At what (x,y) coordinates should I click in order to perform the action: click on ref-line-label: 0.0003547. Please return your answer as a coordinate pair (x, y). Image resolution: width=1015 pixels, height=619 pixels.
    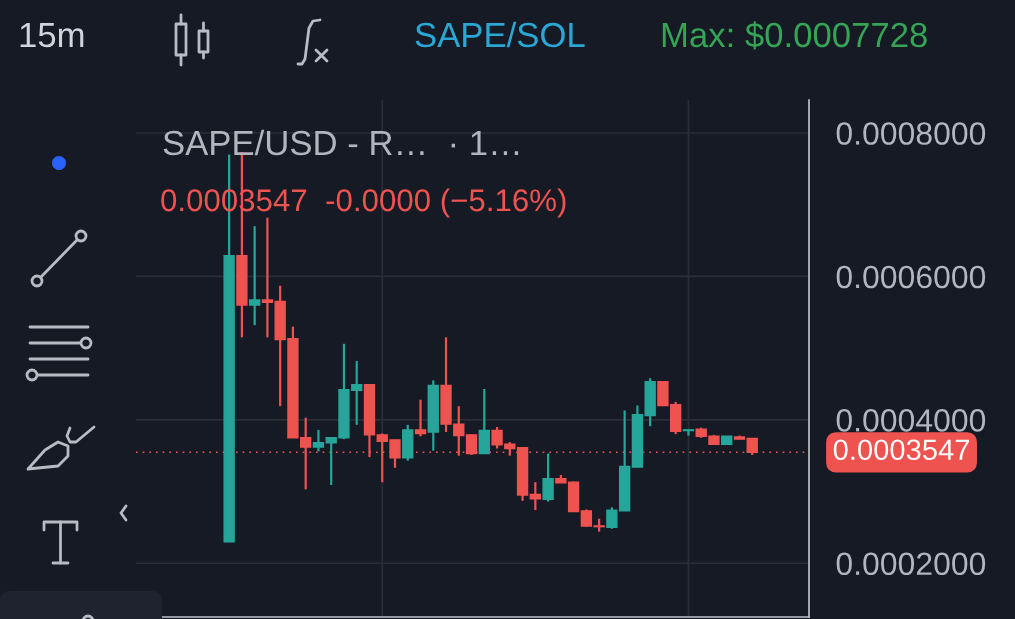
    Looking at the image, I should click on (901, 450).